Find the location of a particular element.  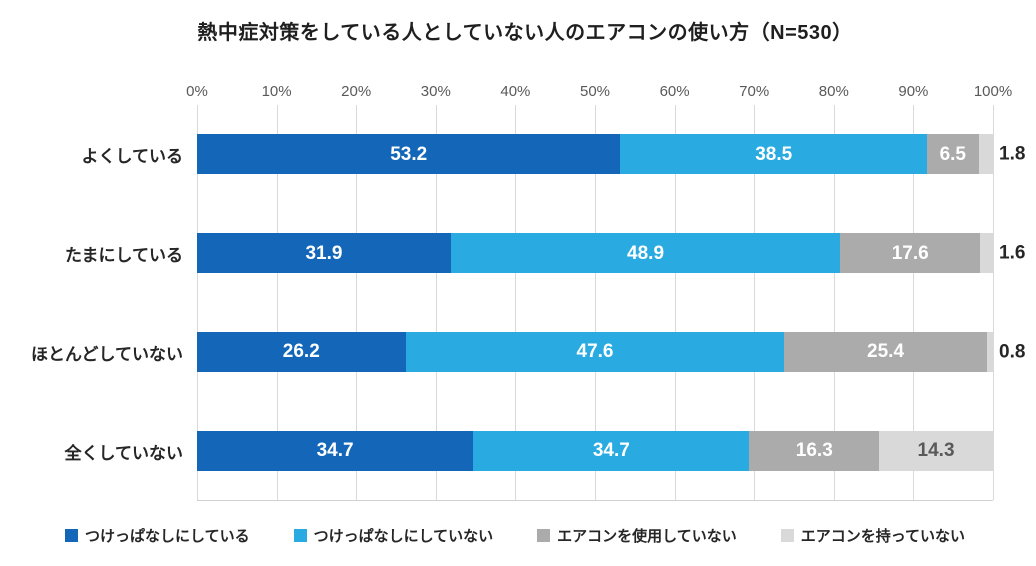

data-label: 16.3 is located at coordinates (814, 451).